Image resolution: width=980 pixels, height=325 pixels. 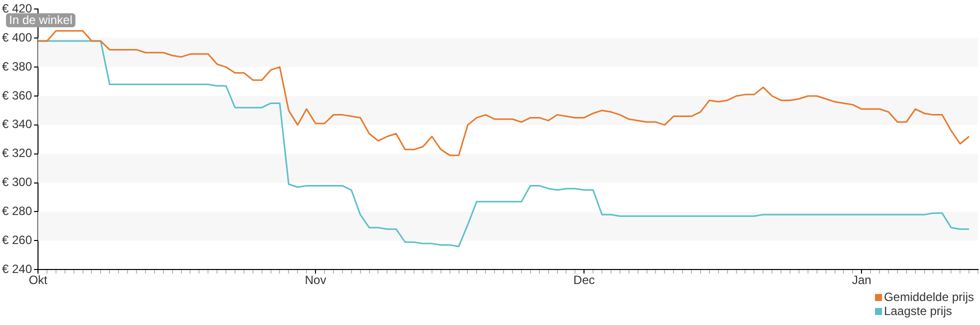 What do you see at coordinates (17, 239) in the screenshot?
I see `y-tick-label: € 260` at bounding box center [17, 239].